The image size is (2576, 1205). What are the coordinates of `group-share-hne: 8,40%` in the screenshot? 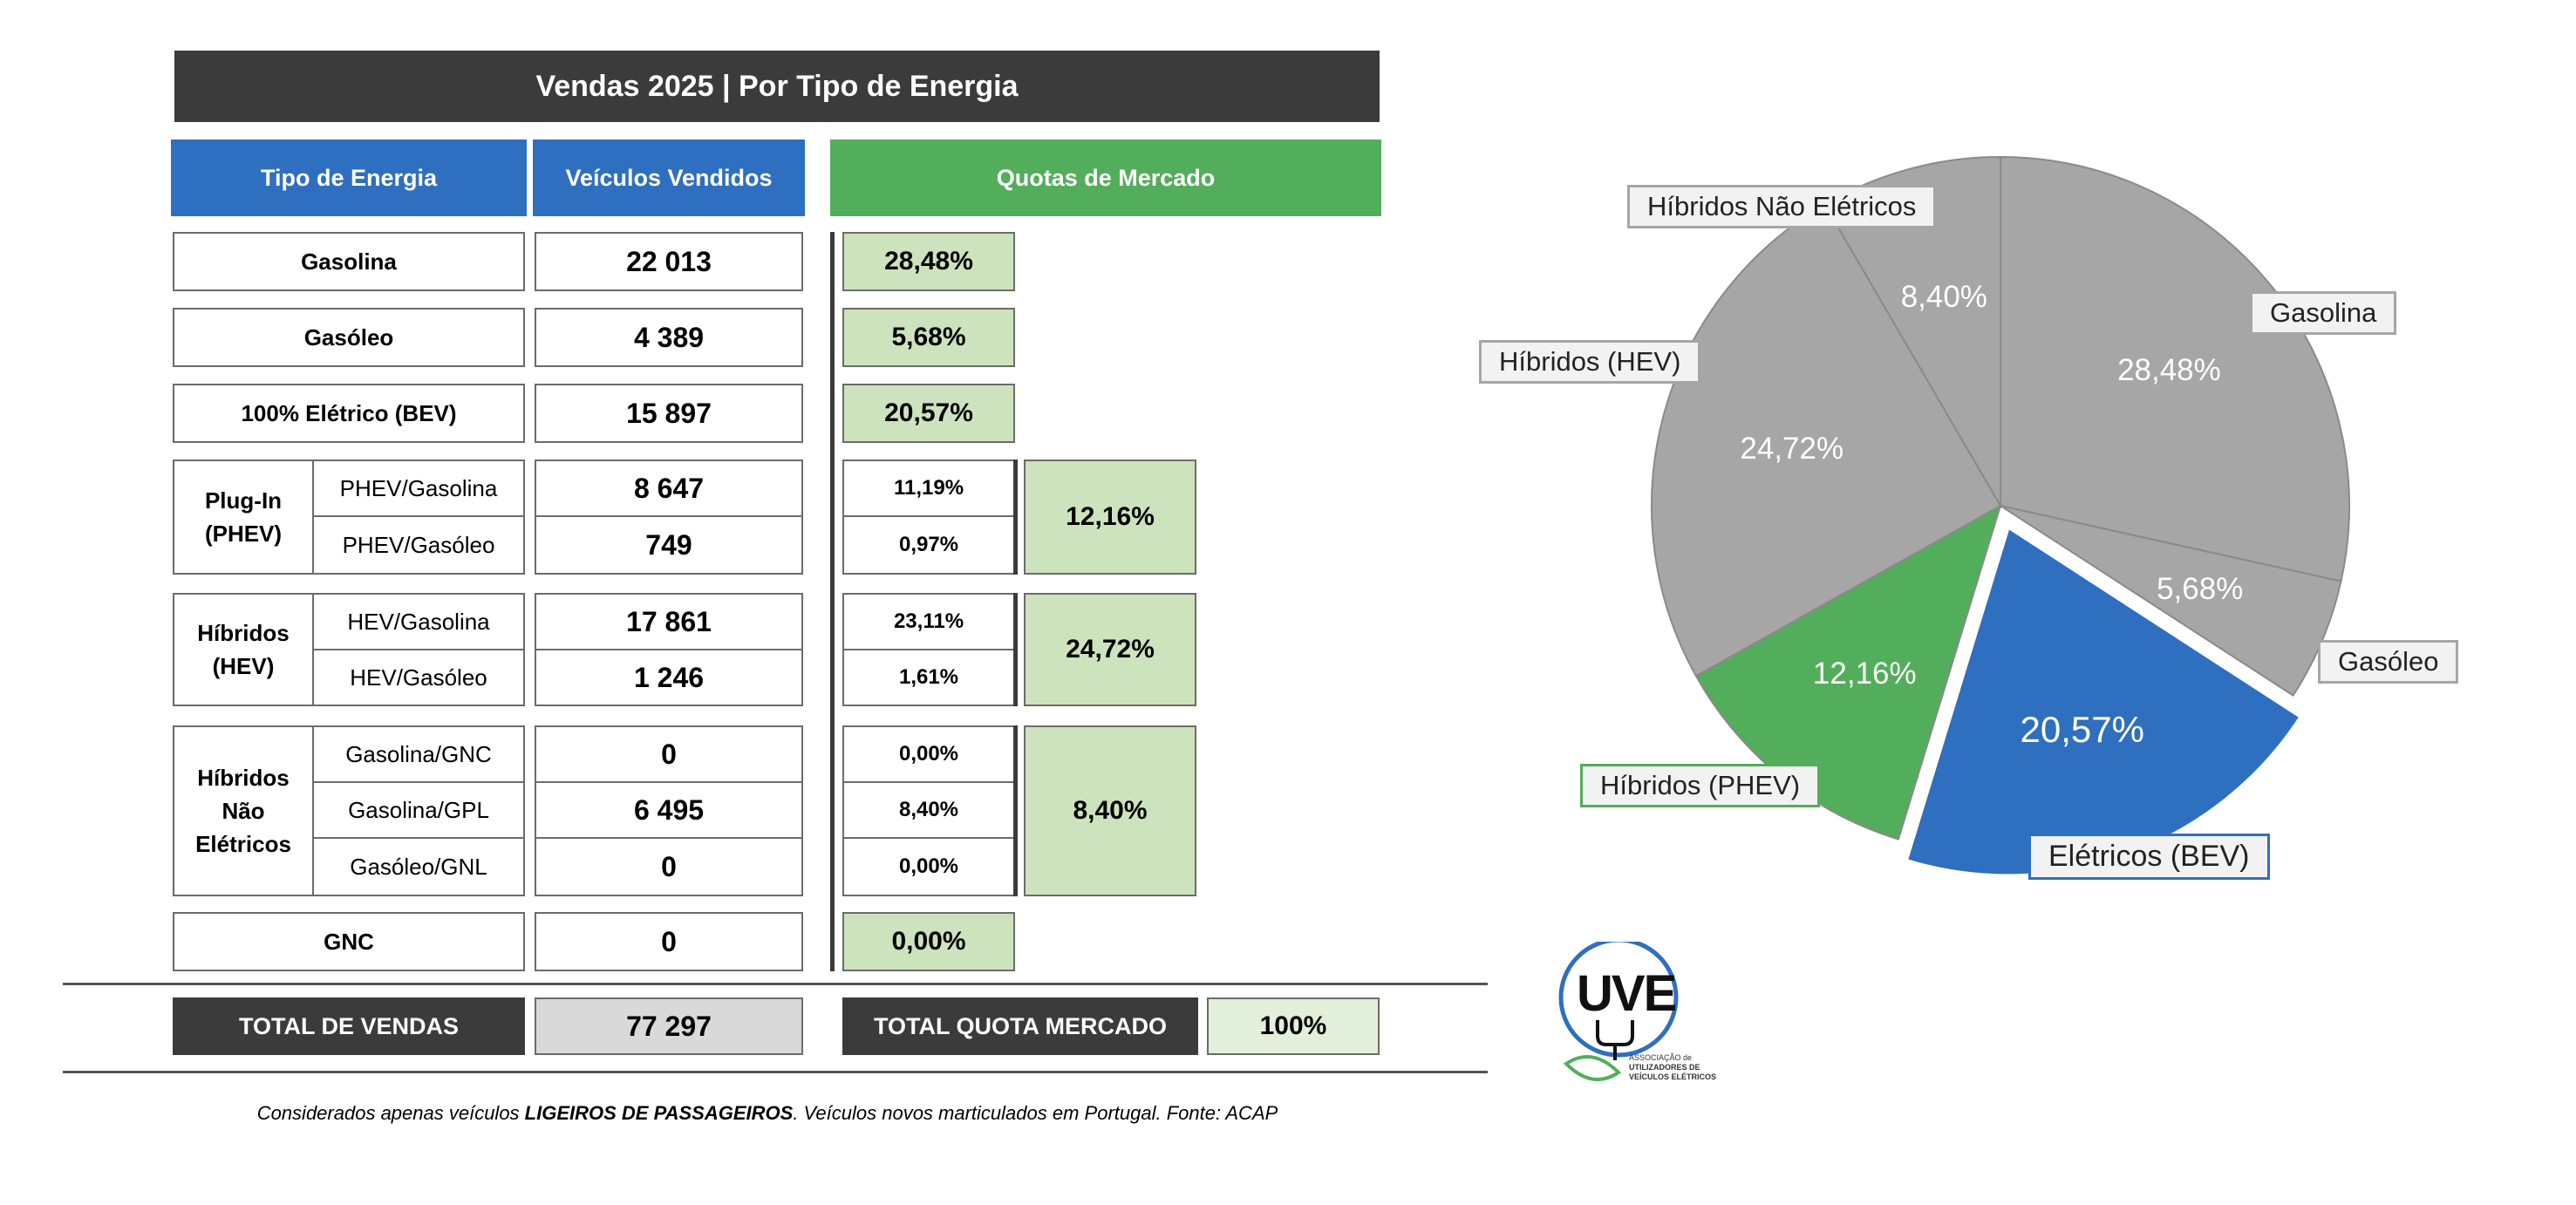 It's located at (1110, 810).